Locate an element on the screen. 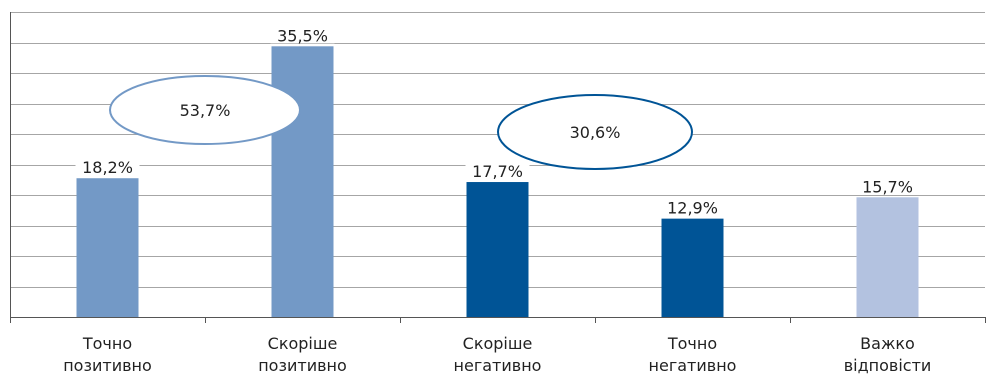 The width and height of the screenshot is (987, 379). data-label: 18,2% is located at coordinates (107, 167).